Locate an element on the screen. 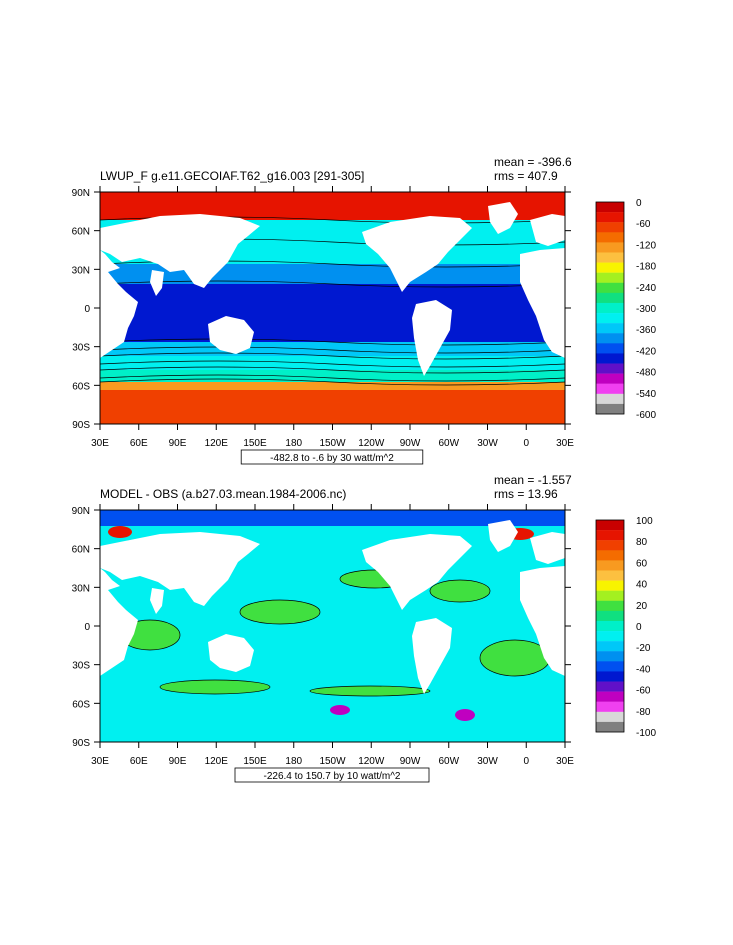 This screenshot has width=733, height=945. rms-value: rms = 407.9 is located at coordinates (526, 176).